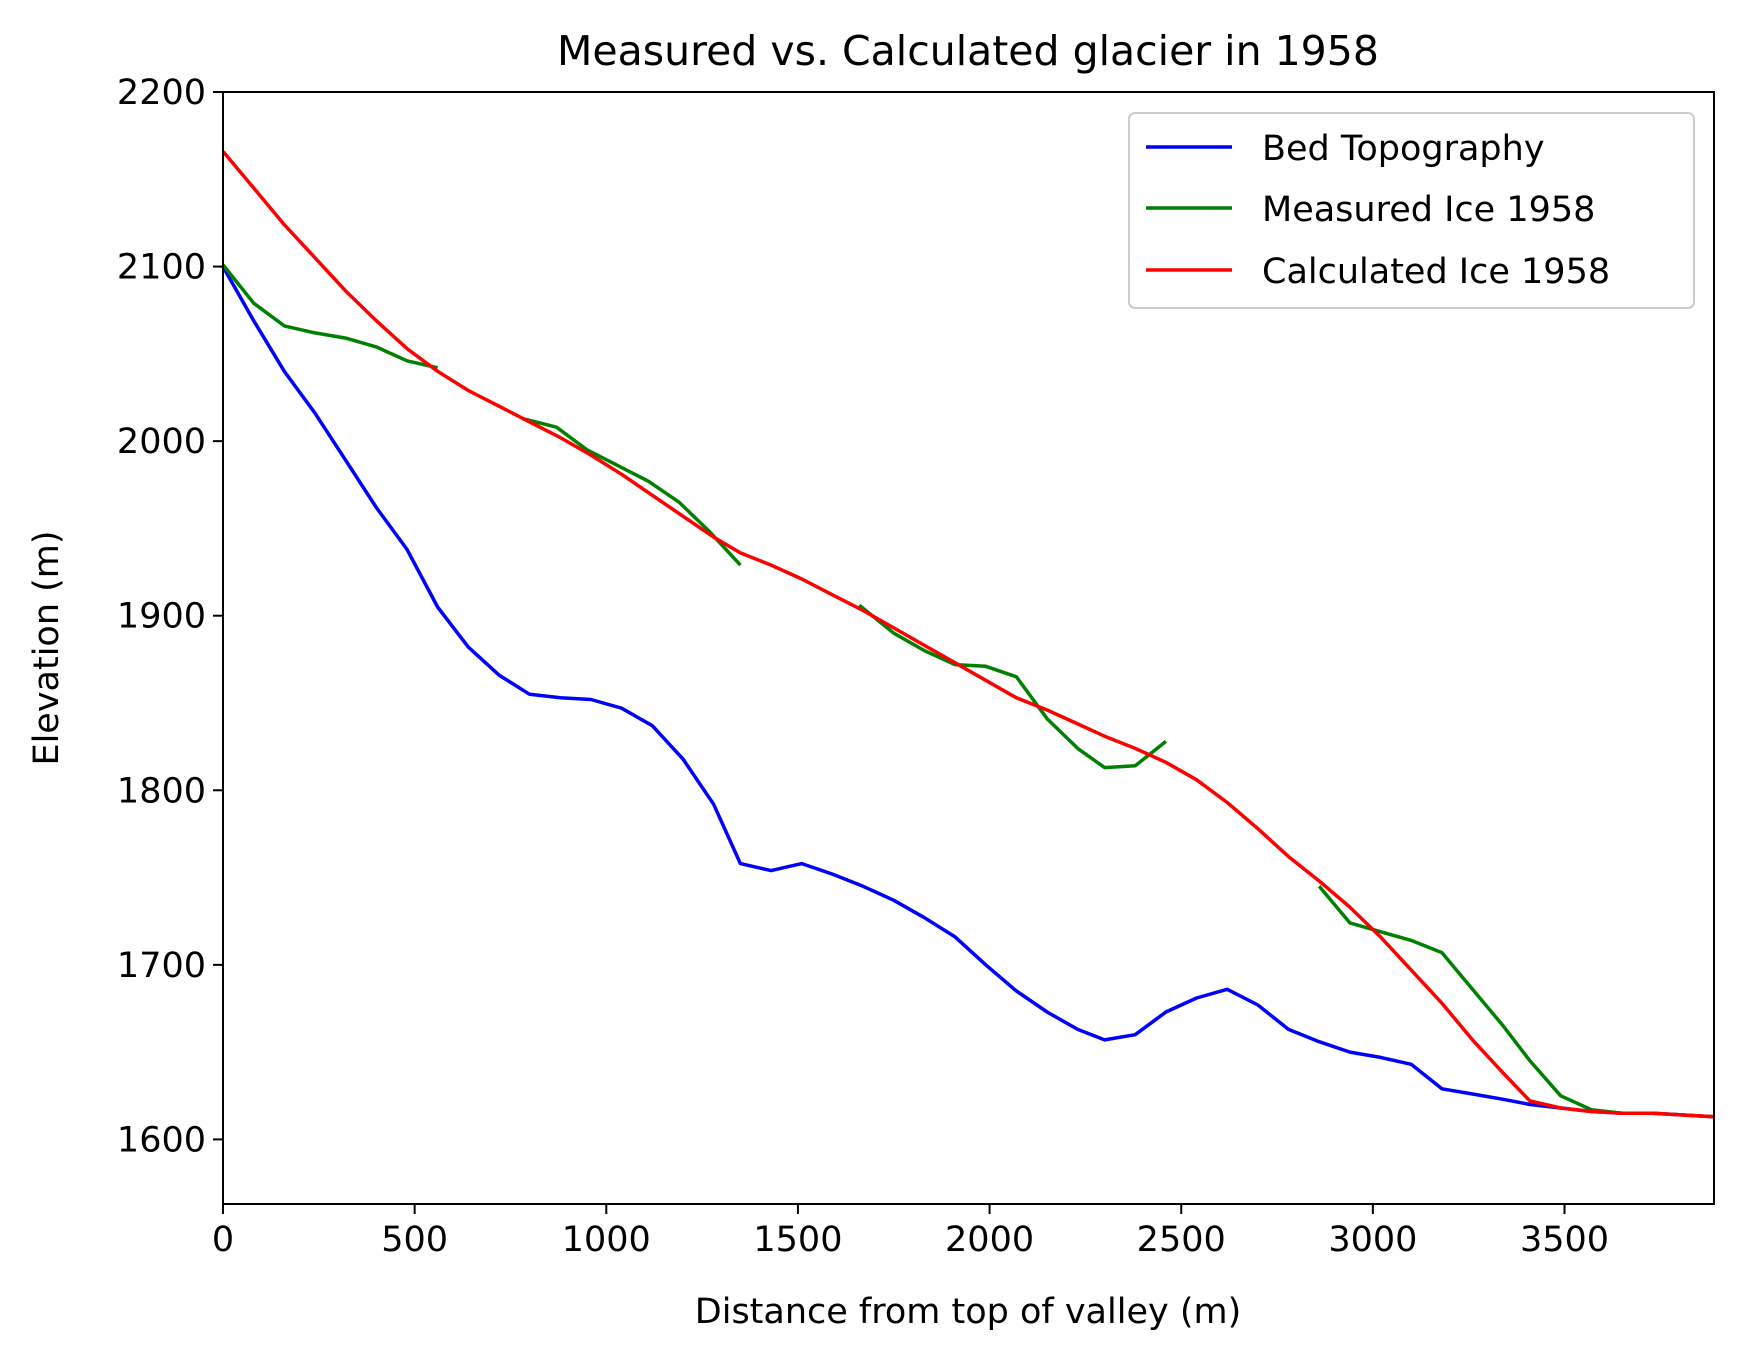 Image resolution: width=1739 pixels, height=1357 pixels. I want to click on y-tick-label: 2100, so click(161, 268).